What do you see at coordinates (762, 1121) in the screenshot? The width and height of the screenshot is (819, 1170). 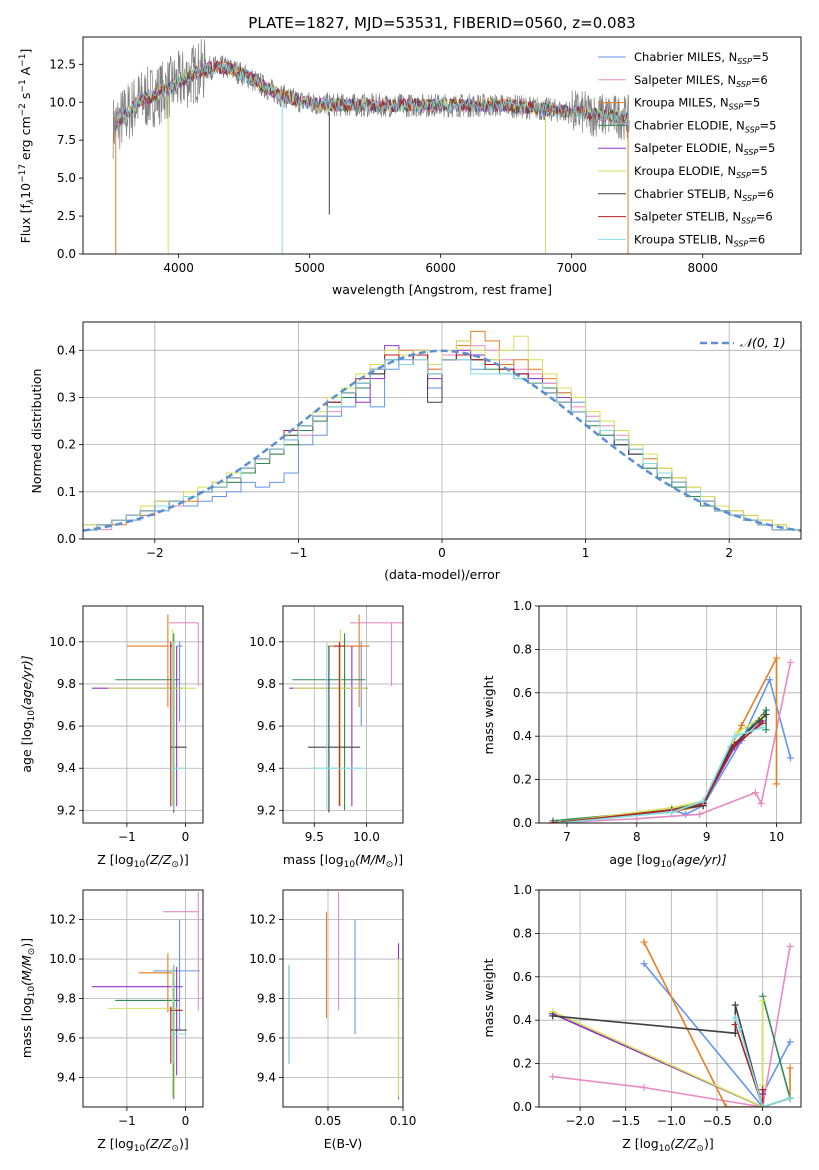 I see `x-tick-label: 0.0` at bounding box center [762, 1121].